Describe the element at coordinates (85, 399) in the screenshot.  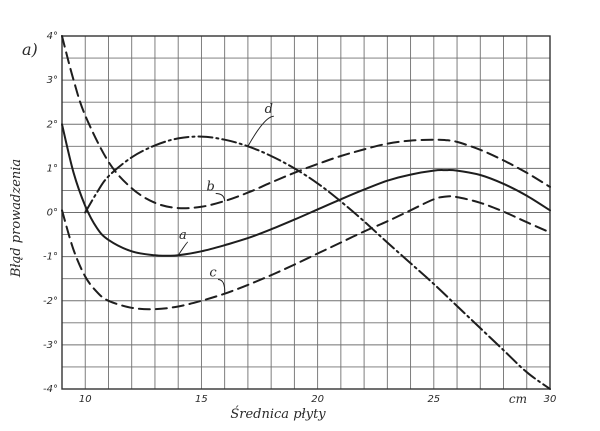
I see `x-tick-label: 10` at that location.